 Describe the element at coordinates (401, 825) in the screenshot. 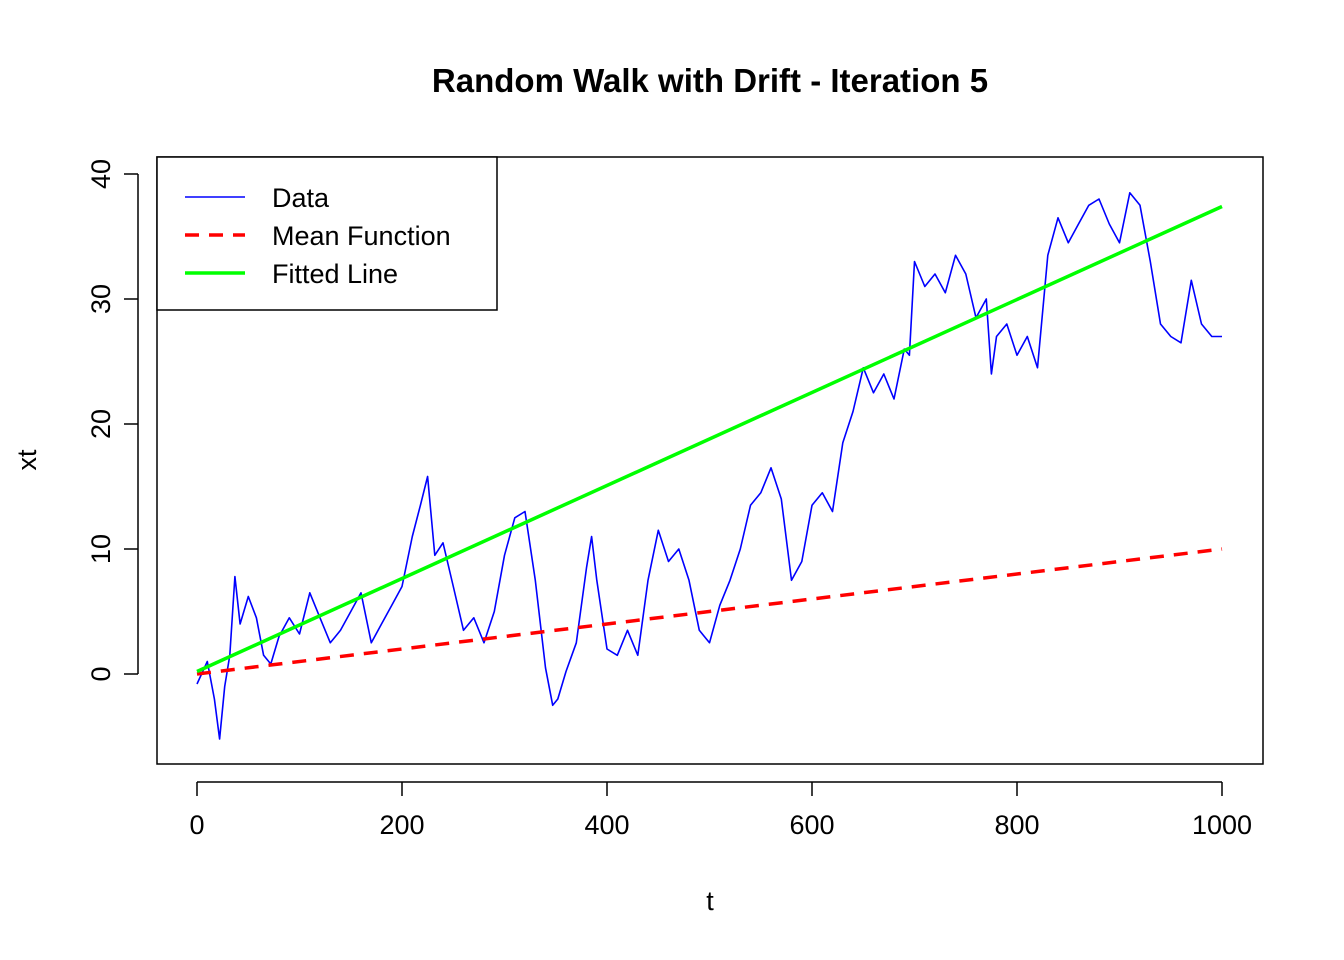

I see `x-tick-label: 200` at that location.